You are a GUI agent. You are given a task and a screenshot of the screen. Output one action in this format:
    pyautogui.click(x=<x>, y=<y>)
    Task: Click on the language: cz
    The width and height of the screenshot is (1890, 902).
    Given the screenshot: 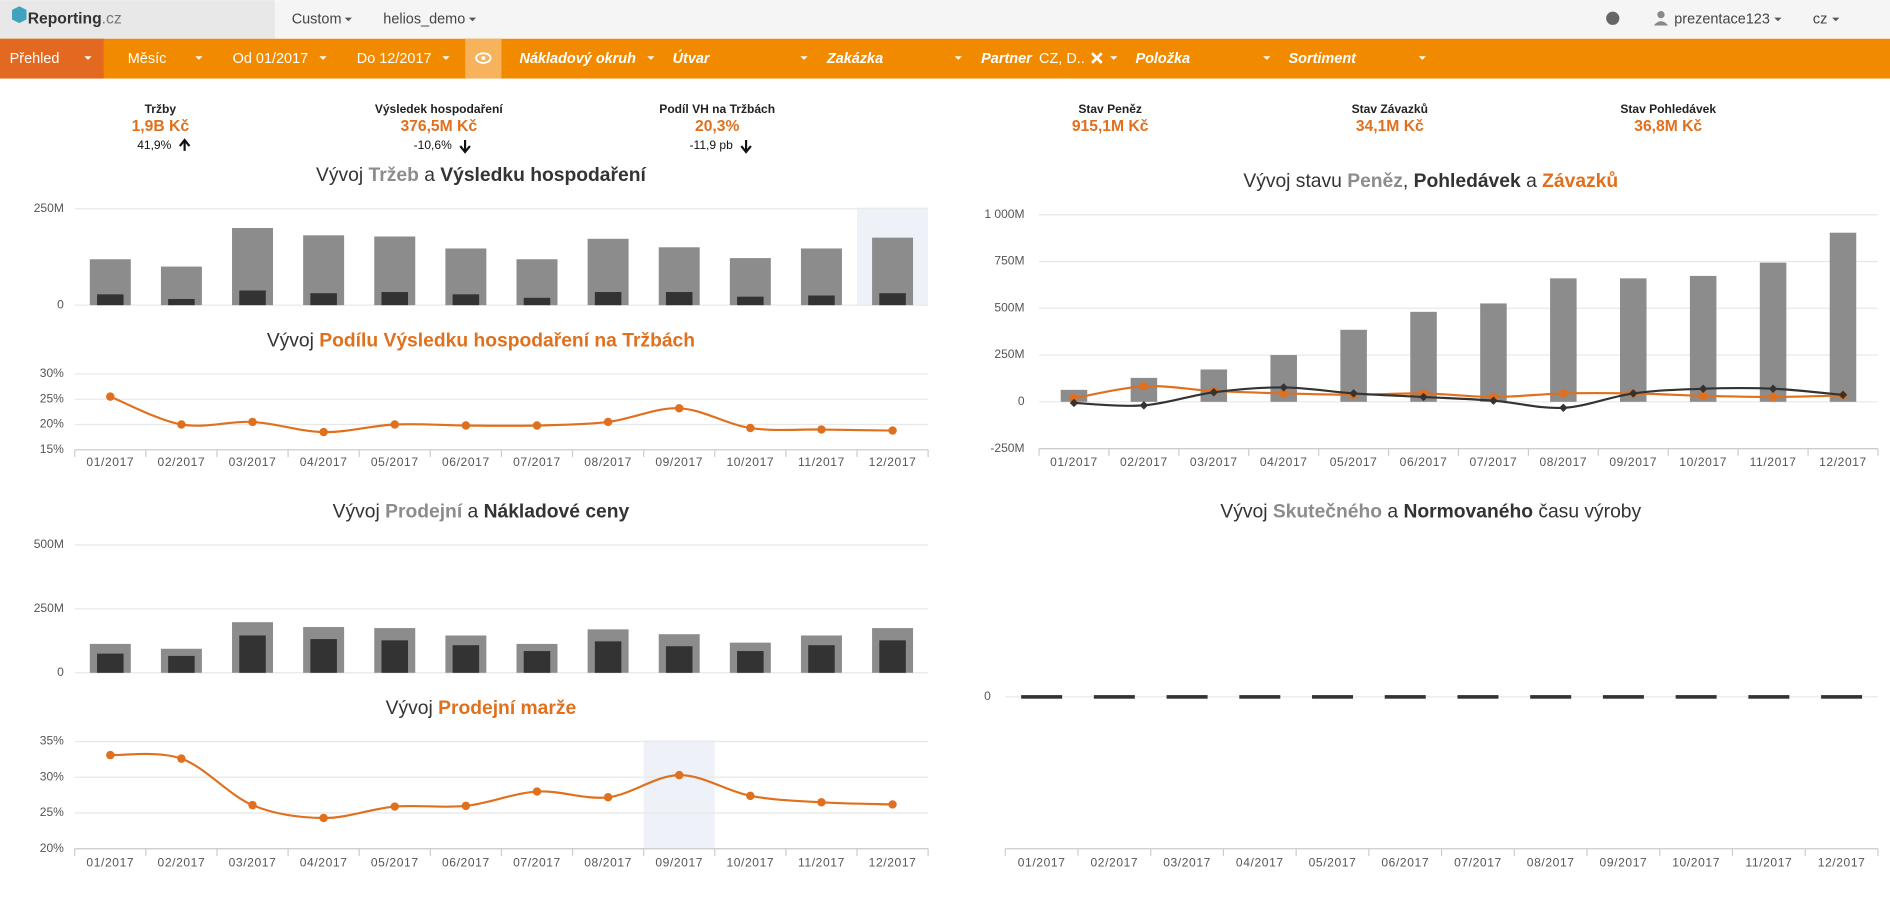 What is the action you would take?
    pyautogui.click(x=1820, y=19)
    